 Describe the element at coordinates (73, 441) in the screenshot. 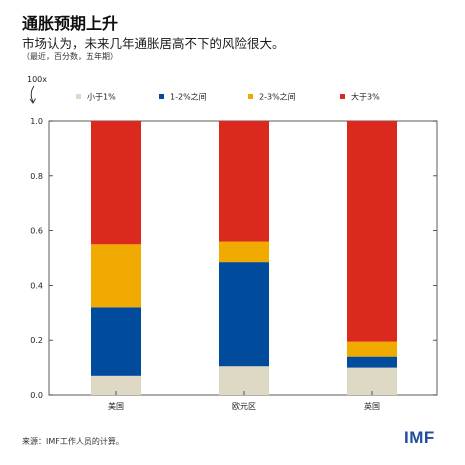

I see `source-note: 来源：IMF工作人员的计算。` at that location.